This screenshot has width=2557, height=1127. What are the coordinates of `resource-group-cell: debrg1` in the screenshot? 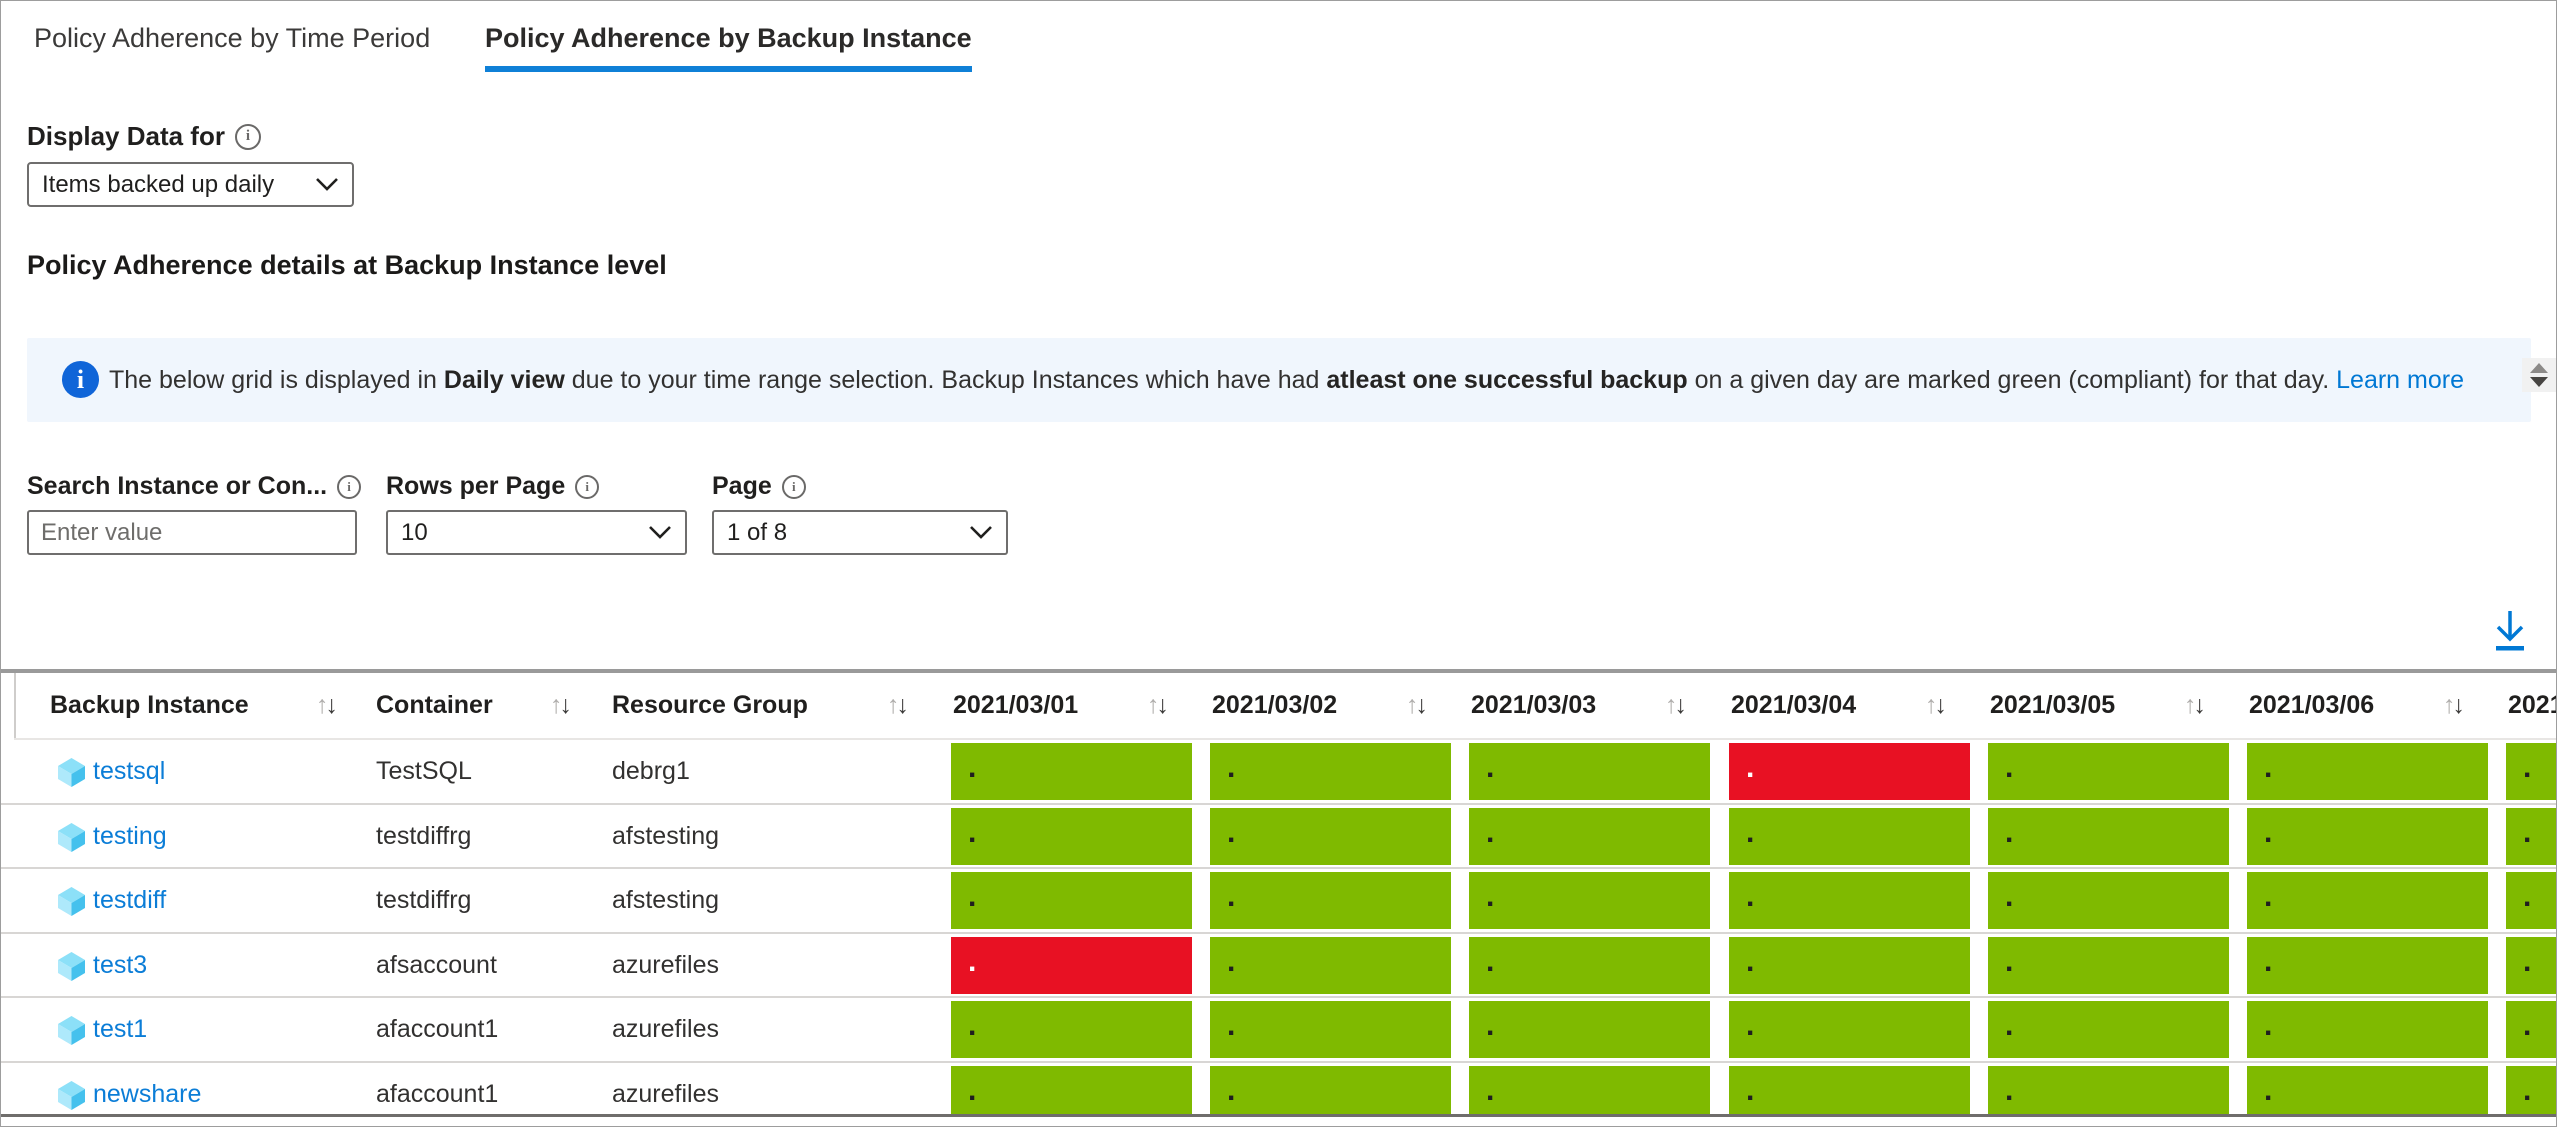 It's located at (651, 771).